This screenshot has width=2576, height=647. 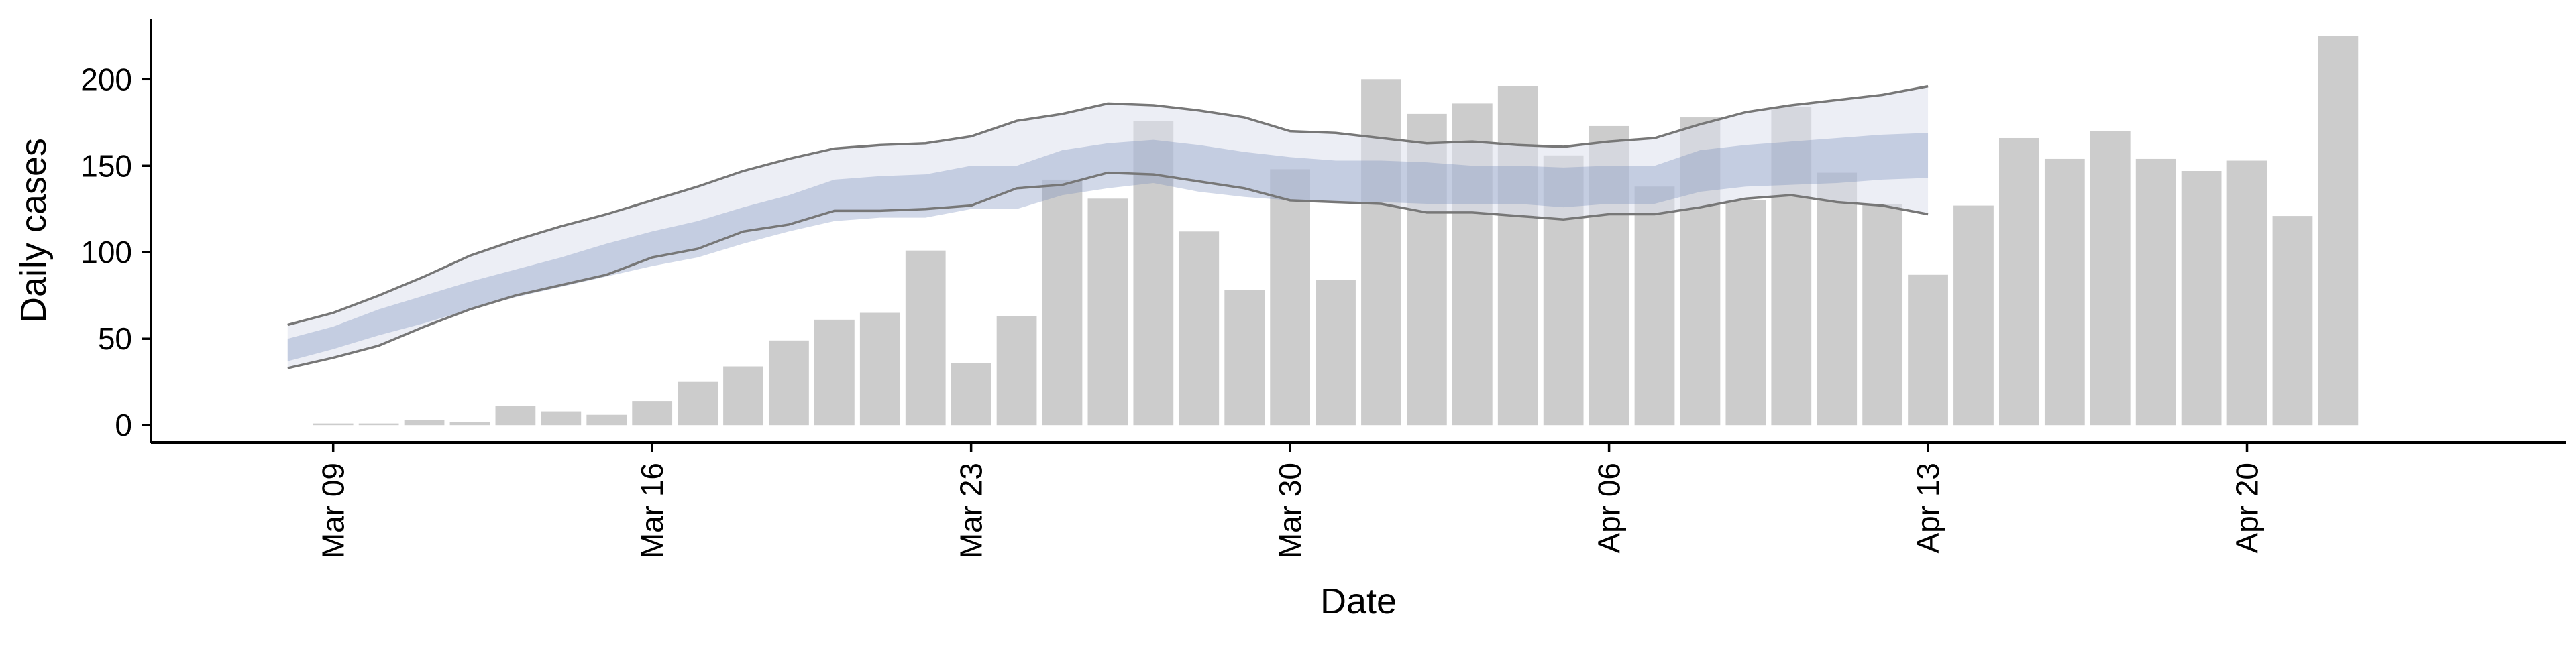 I want to click on x-tick-label-2020-03-23: Mar 23, so click(x=971, y=511).